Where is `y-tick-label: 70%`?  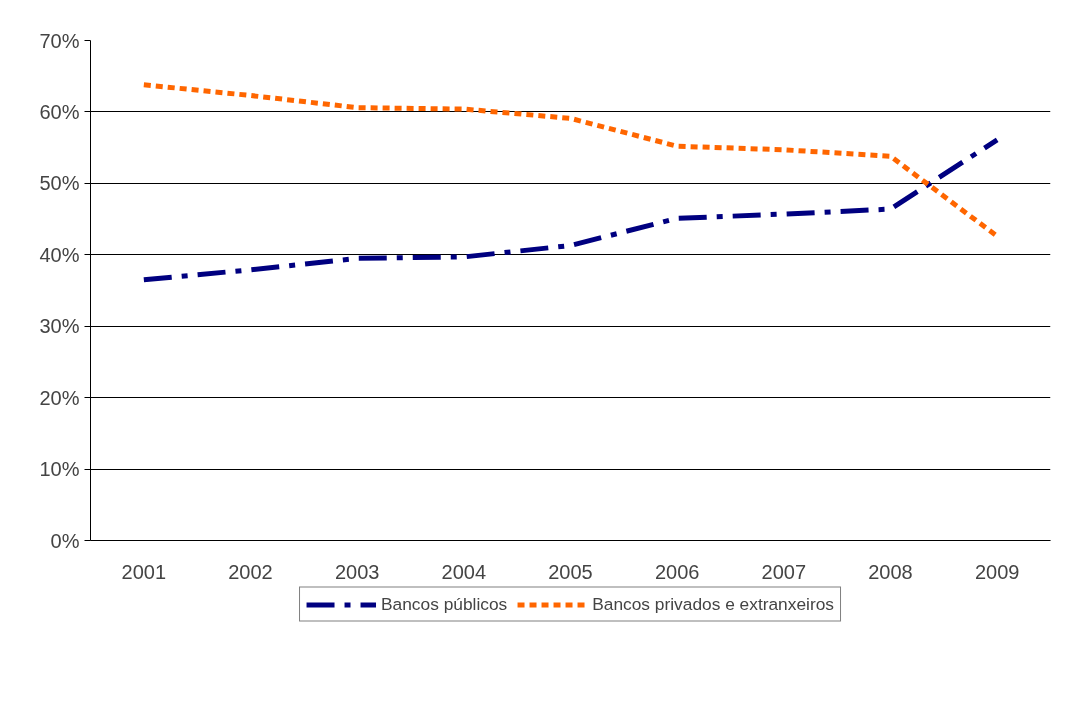 y-tick-label: 70% is located at coordinates (59, 40).